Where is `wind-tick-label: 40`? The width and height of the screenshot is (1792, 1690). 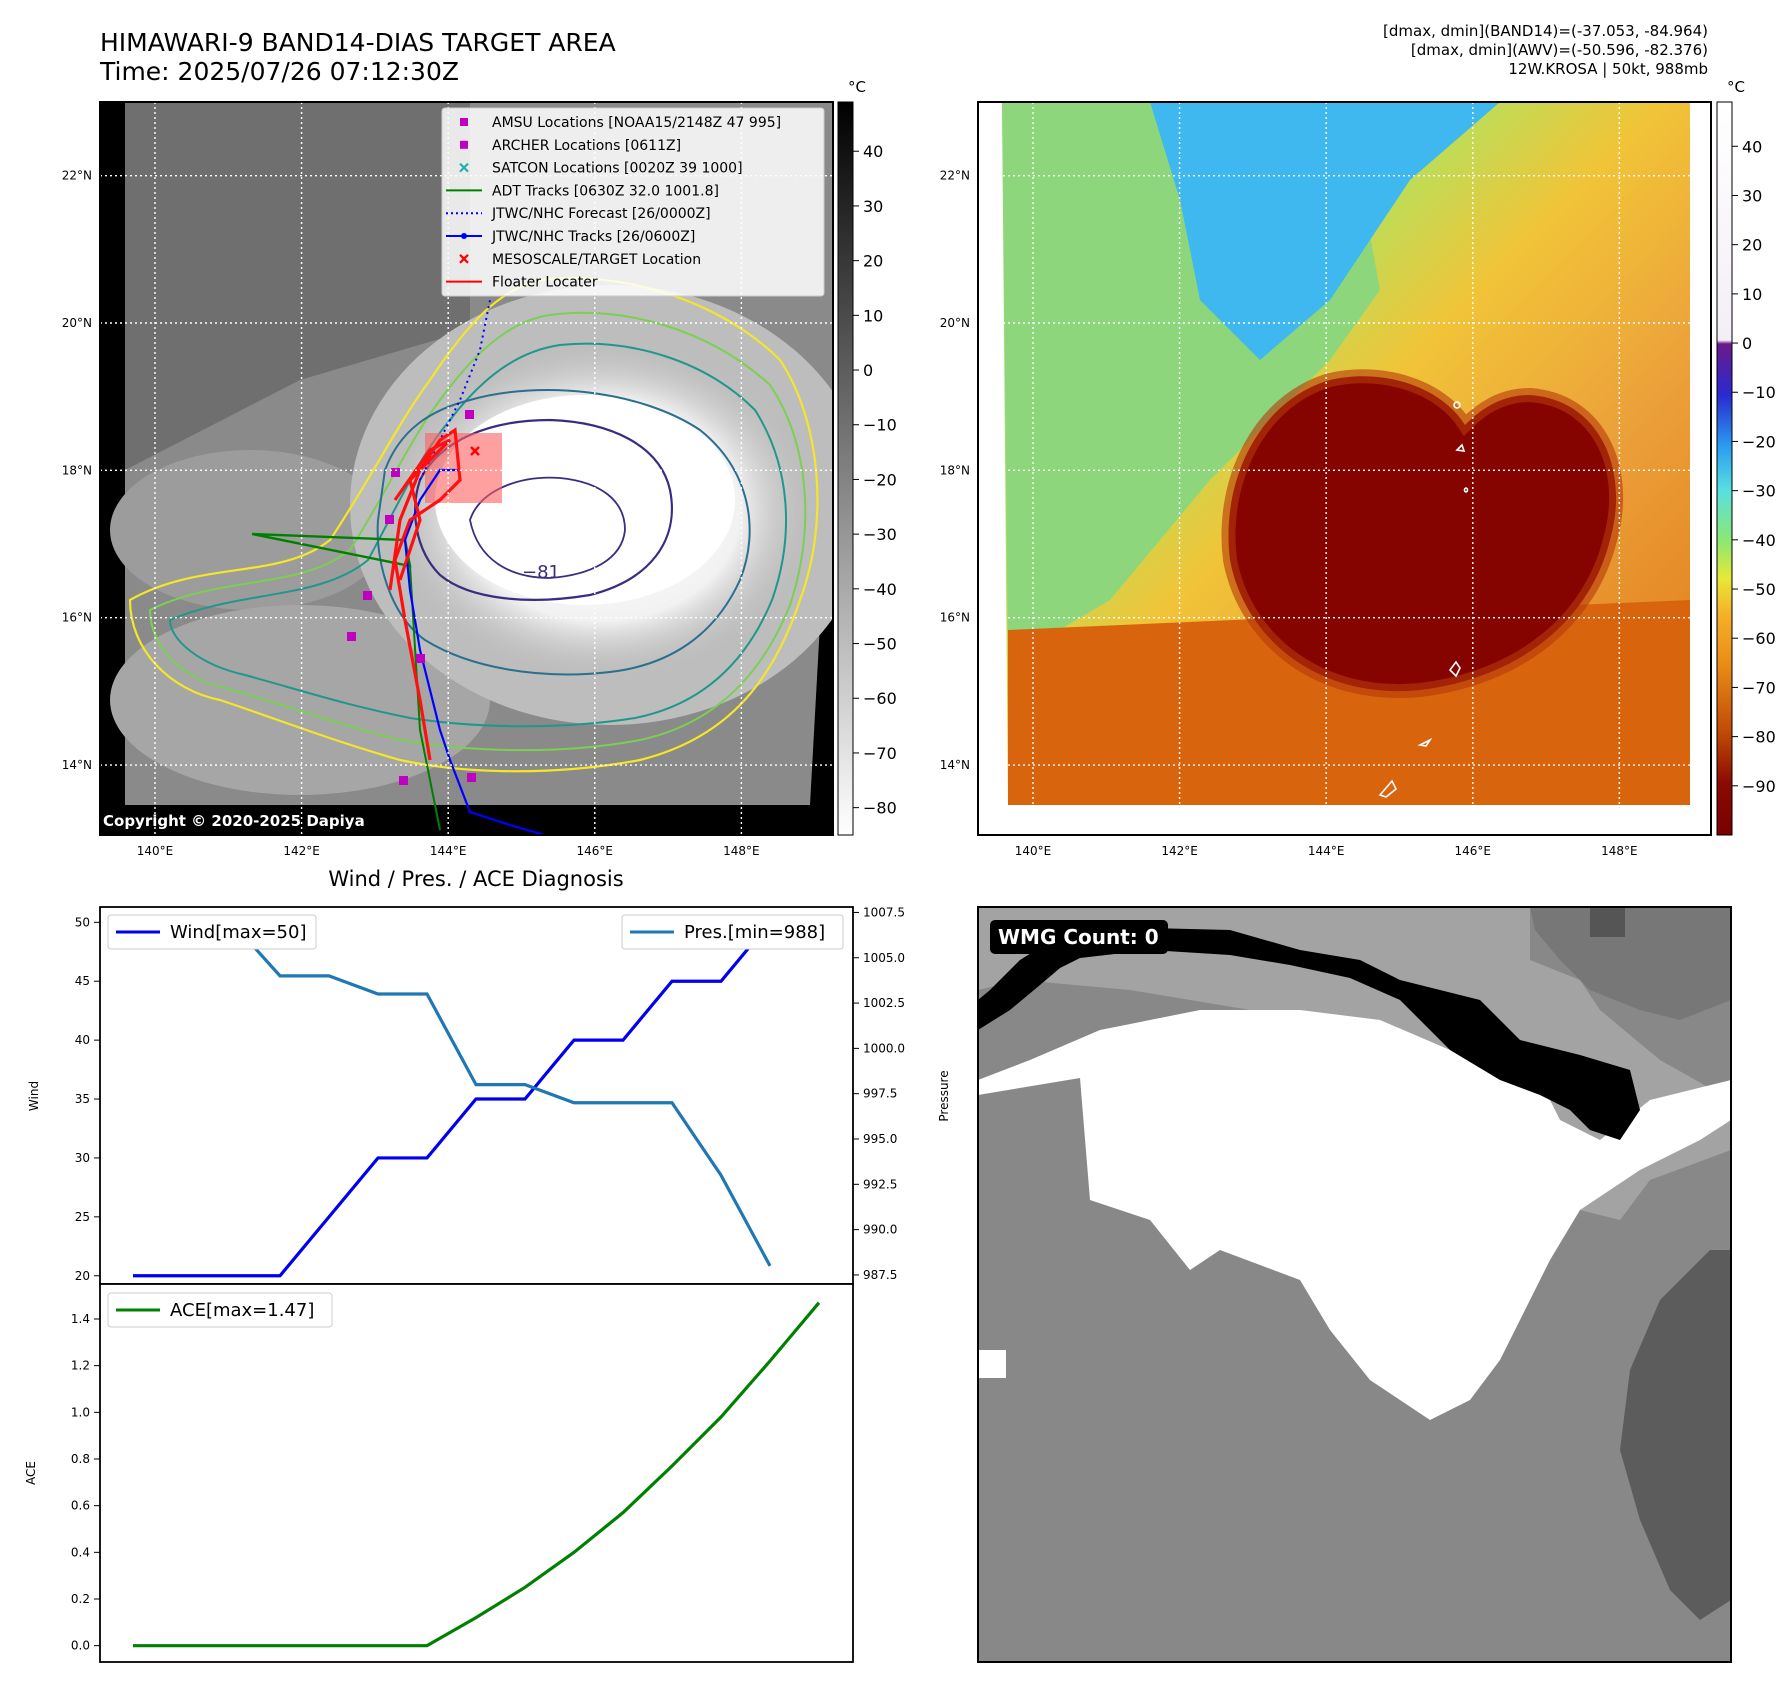 wind-tick-label: 40 is located at coordinates (82, 1040).